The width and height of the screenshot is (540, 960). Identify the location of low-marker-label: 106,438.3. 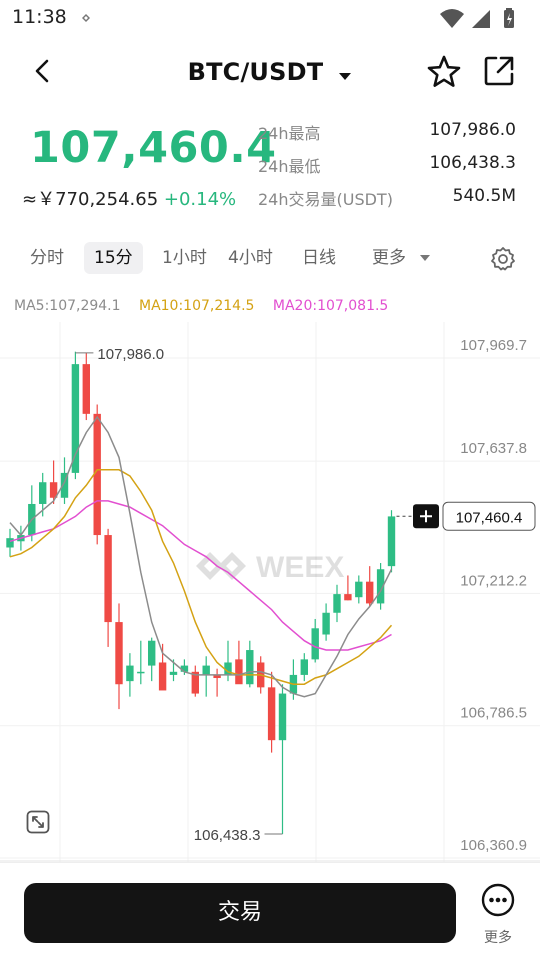
(227, 835).